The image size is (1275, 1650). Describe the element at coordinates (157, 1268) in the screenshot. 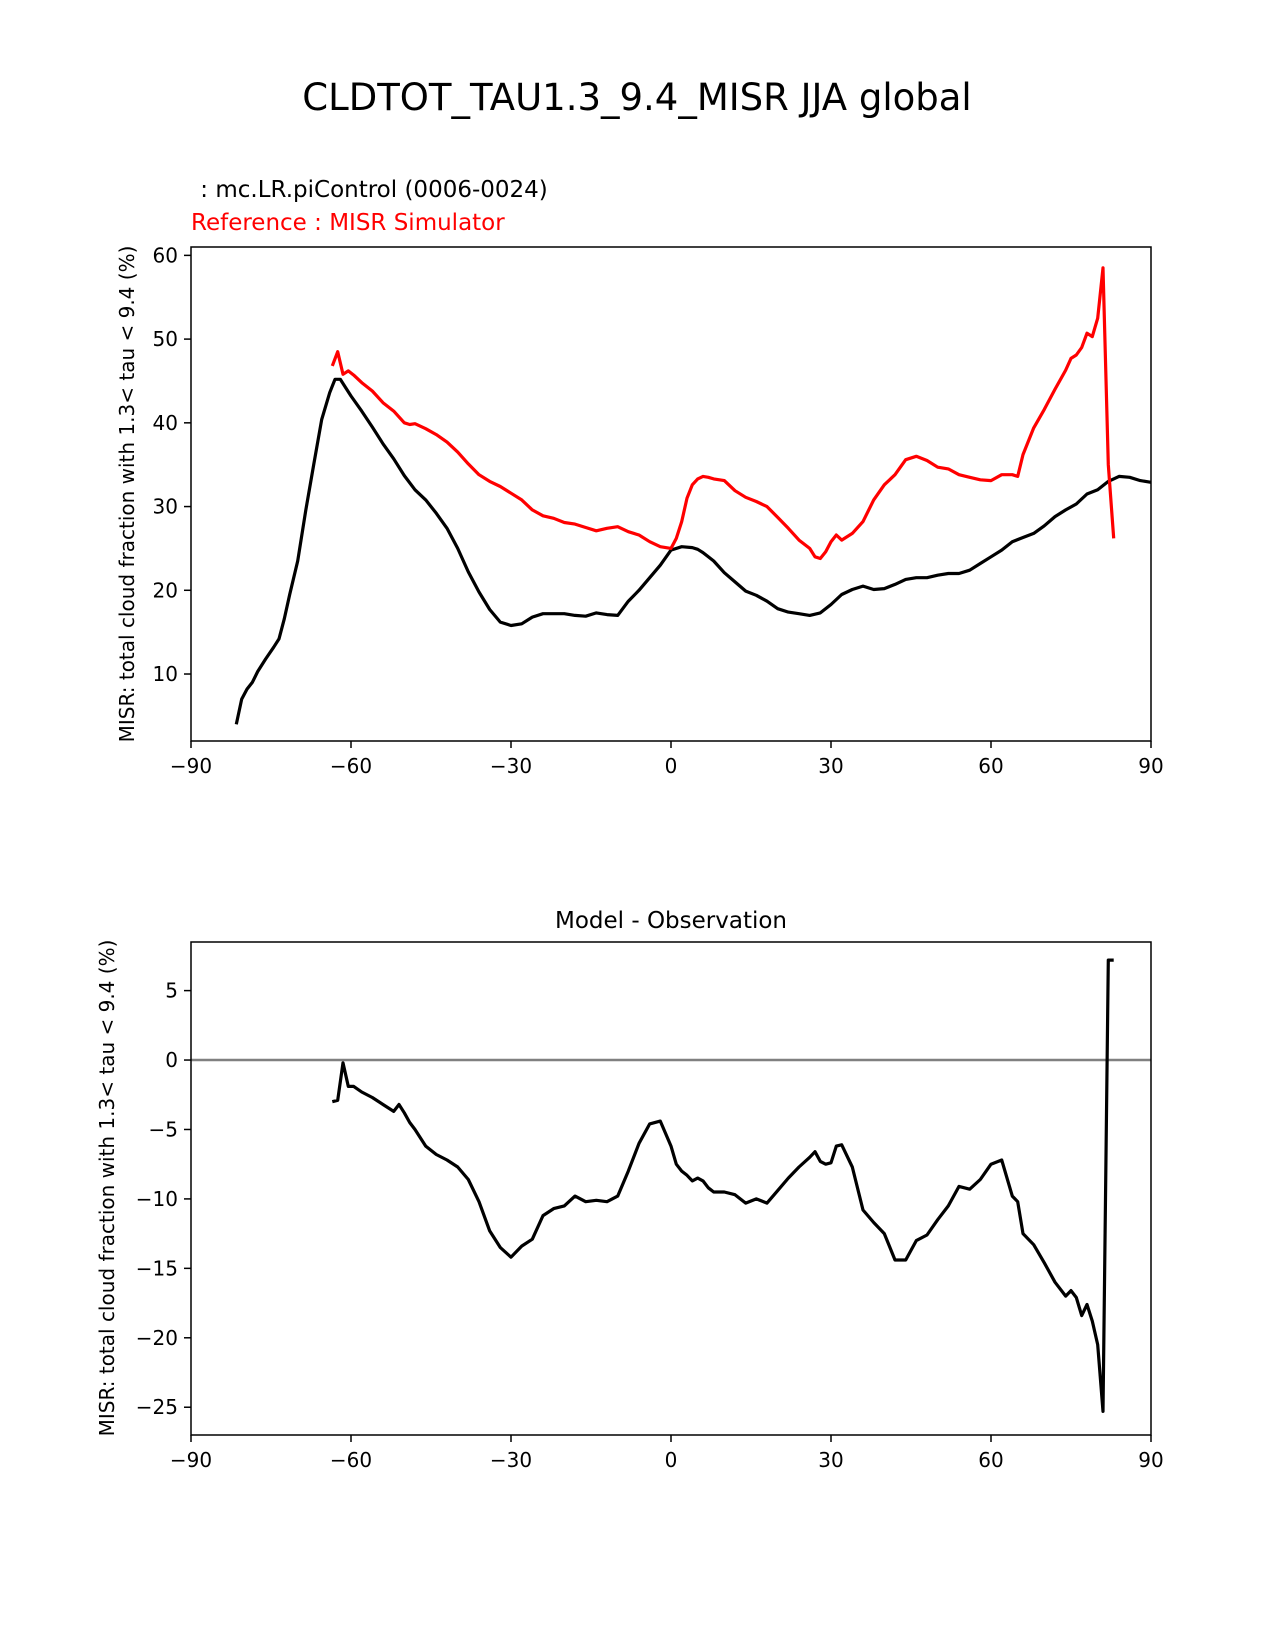

I see `bottom-ytick-label: −15` at that location.